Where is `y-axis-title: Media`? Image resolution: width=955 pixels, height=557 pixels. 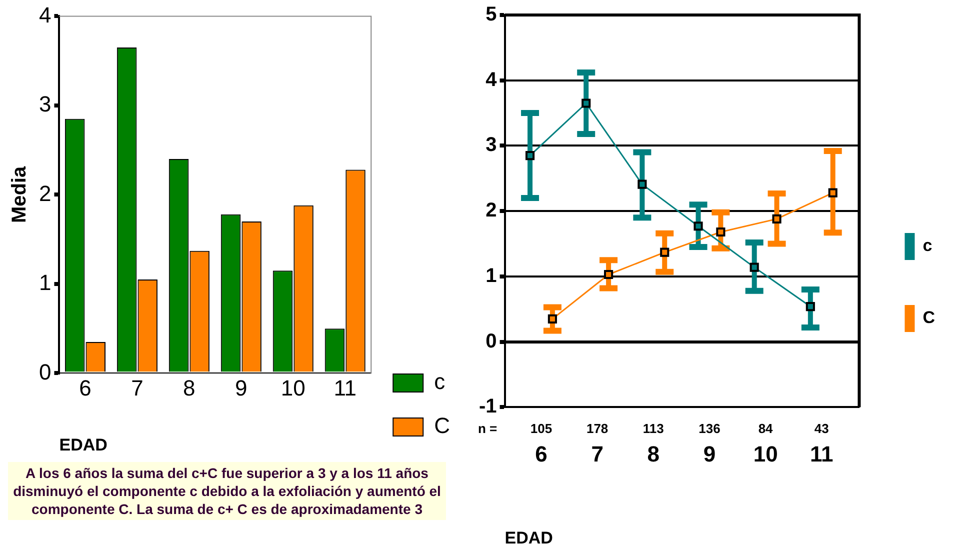 y-axis-title: Media is located at coordinates (19, 194).